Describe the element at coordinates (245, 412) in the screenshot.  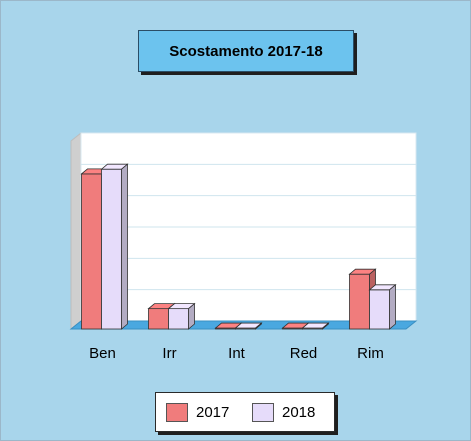
I see `chart-legend: 2017 2018` at that location.